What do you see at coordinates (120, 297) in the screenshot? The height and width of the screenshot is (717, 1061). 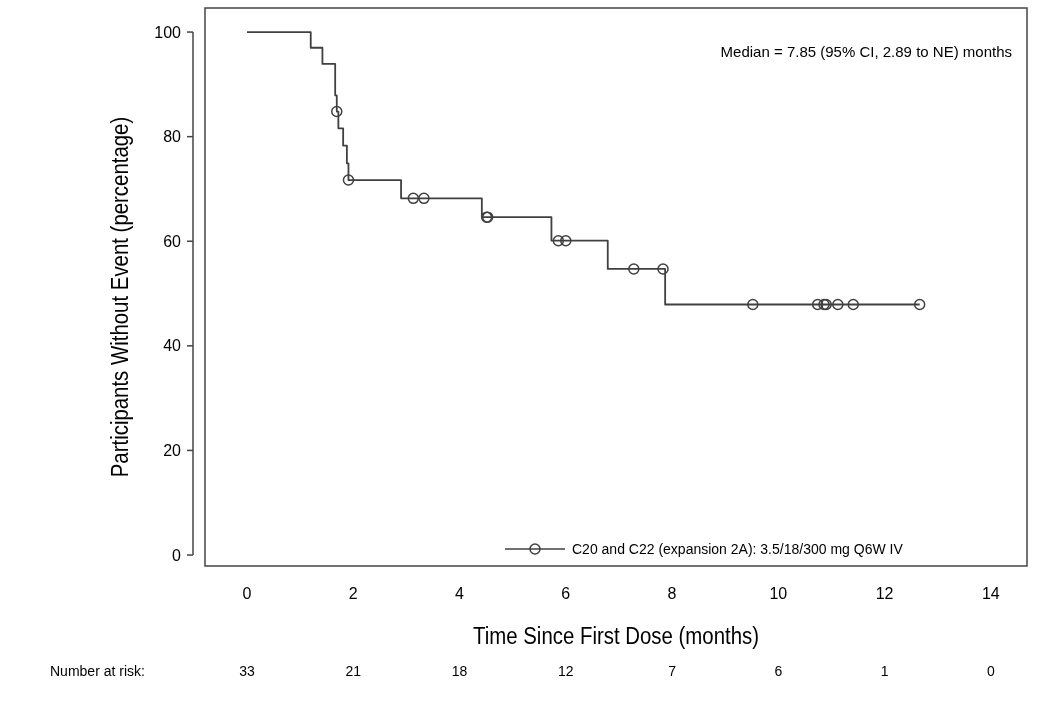 I see `y-axis-title: Participants Without Event (percentage)` at bounding box center [120, 297].